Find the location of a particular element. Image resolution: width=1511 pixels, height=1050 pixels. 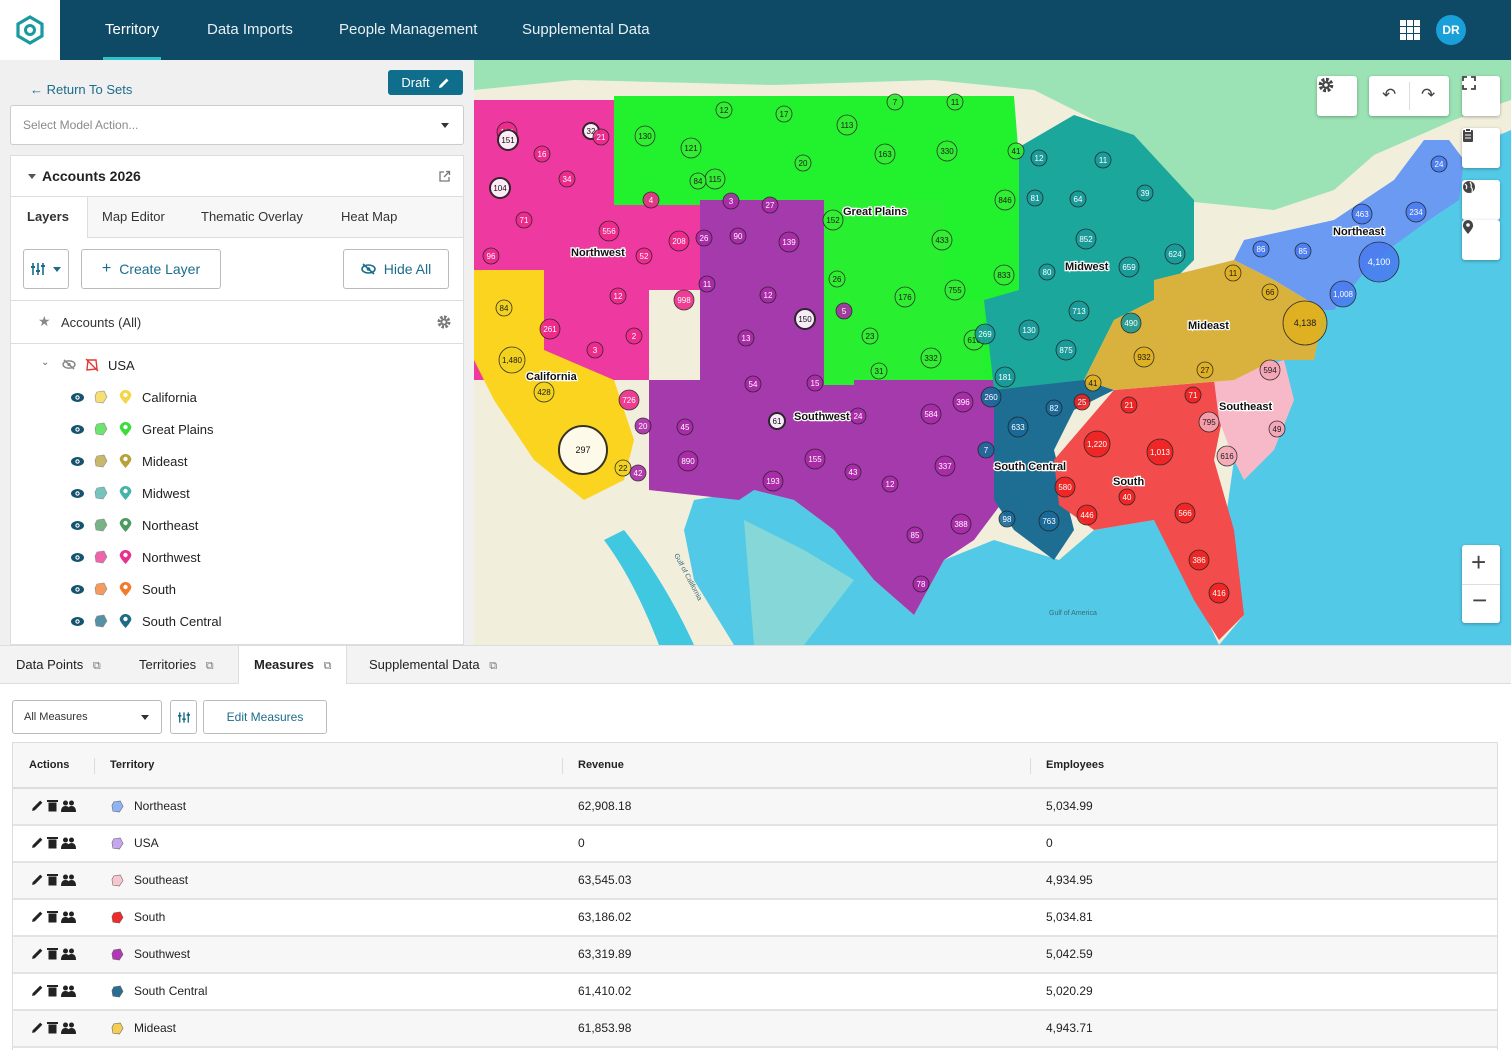

table-row: Southeast 63,545.03 4,934.95 is located at coordinates (755, 881).